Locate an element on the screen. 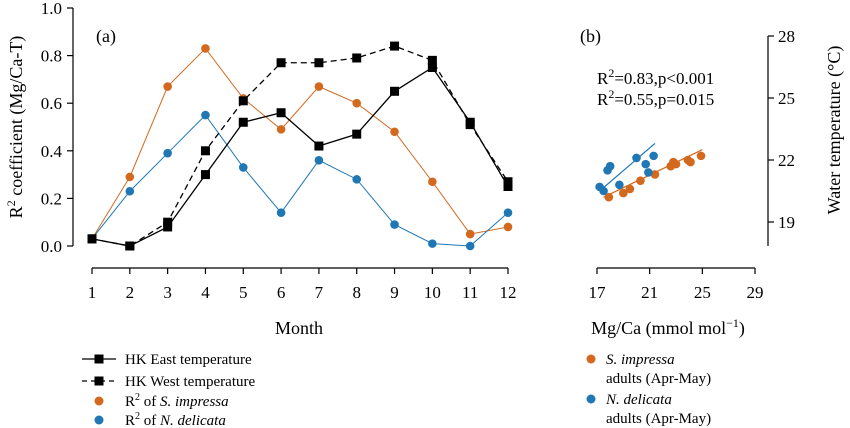 This screenshot has width=850, height=428. legend-item-delicata: R2 of N. delicata is located at coordinates (160, 419).